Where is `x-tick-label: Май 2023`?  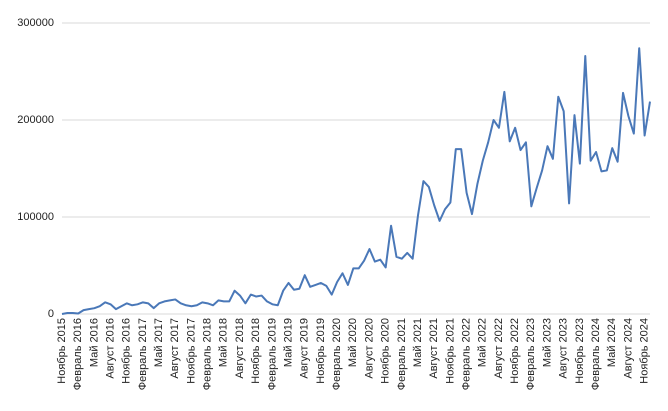 x-tick-label: Май 2023 is located at coordinates (547, 342).